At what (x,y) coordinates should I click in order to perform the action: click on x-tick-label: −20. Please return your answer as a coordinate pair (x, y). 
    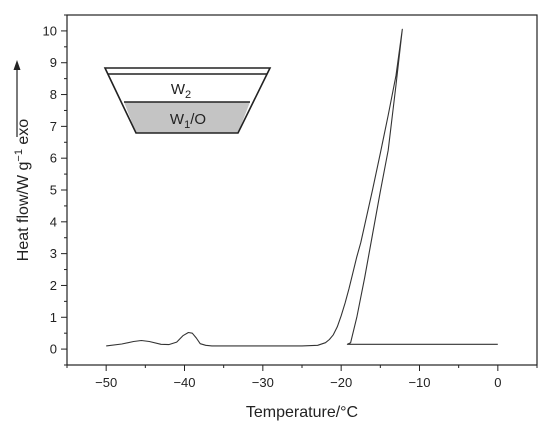
    Looking at the image, I should click on (341, 382).